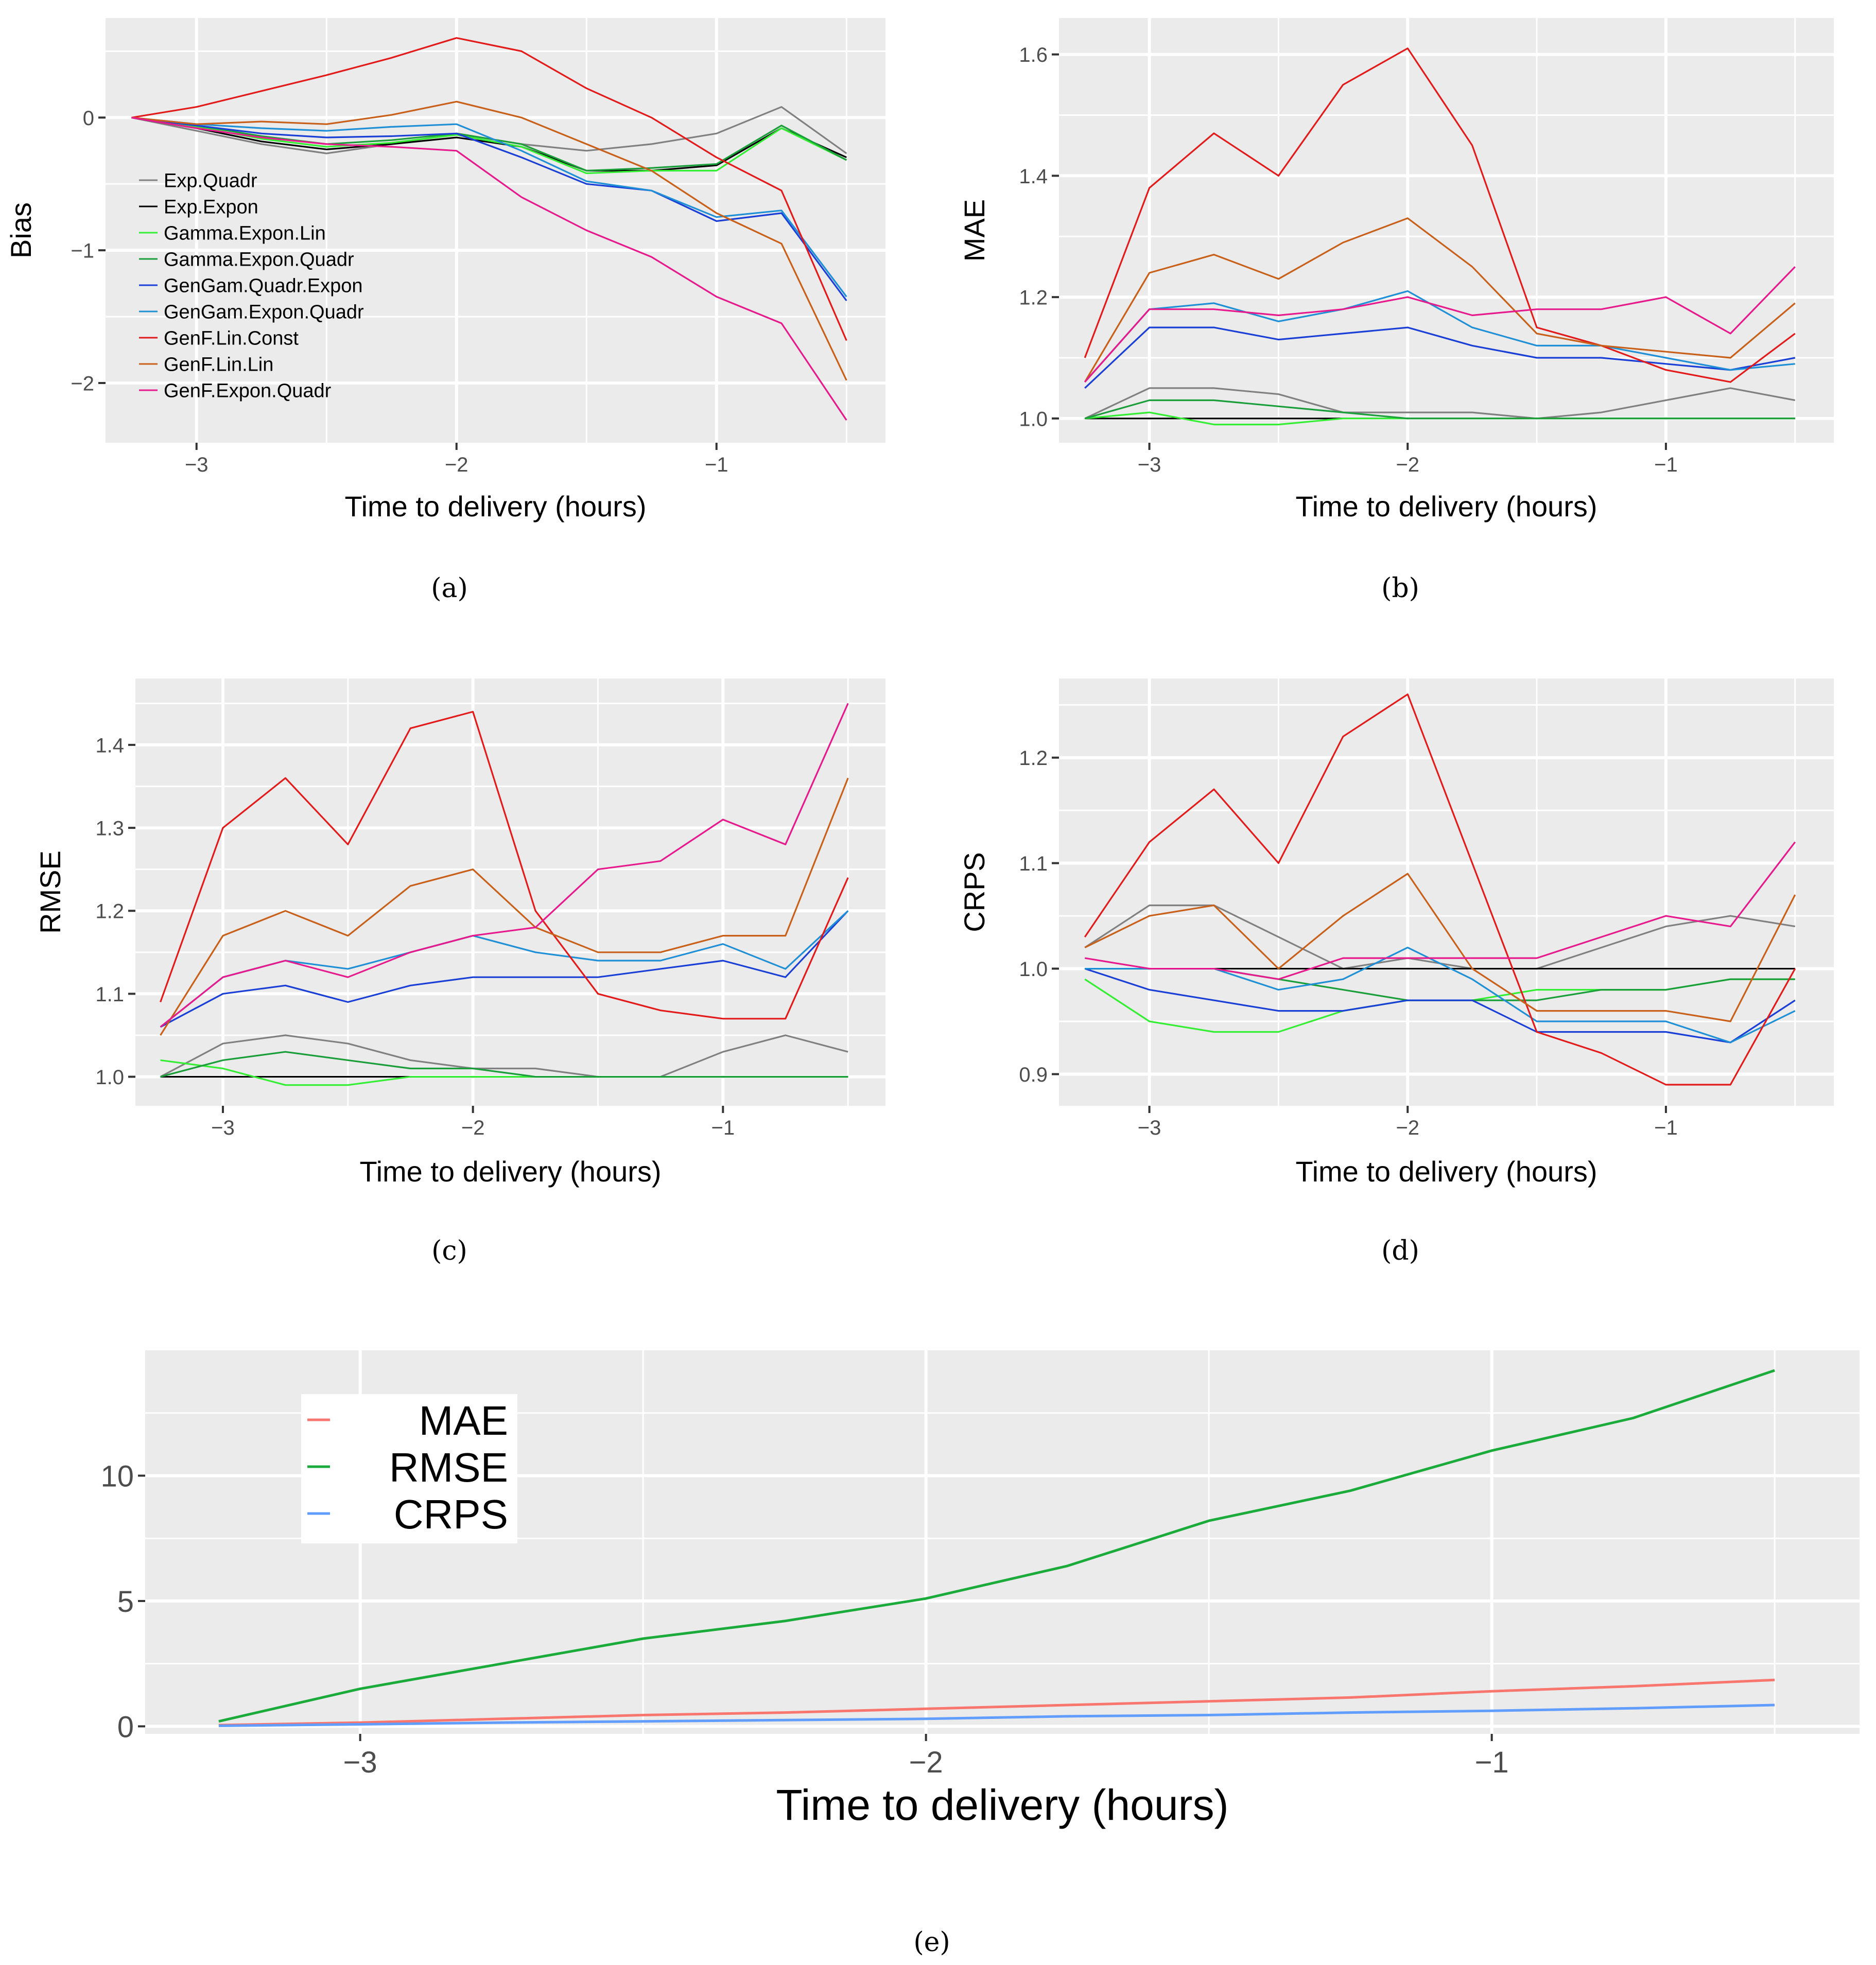 The height and width of the screenshot is (1965, 1876). I want to click on legend-label-crps: CRPS, so click(451, 1514).